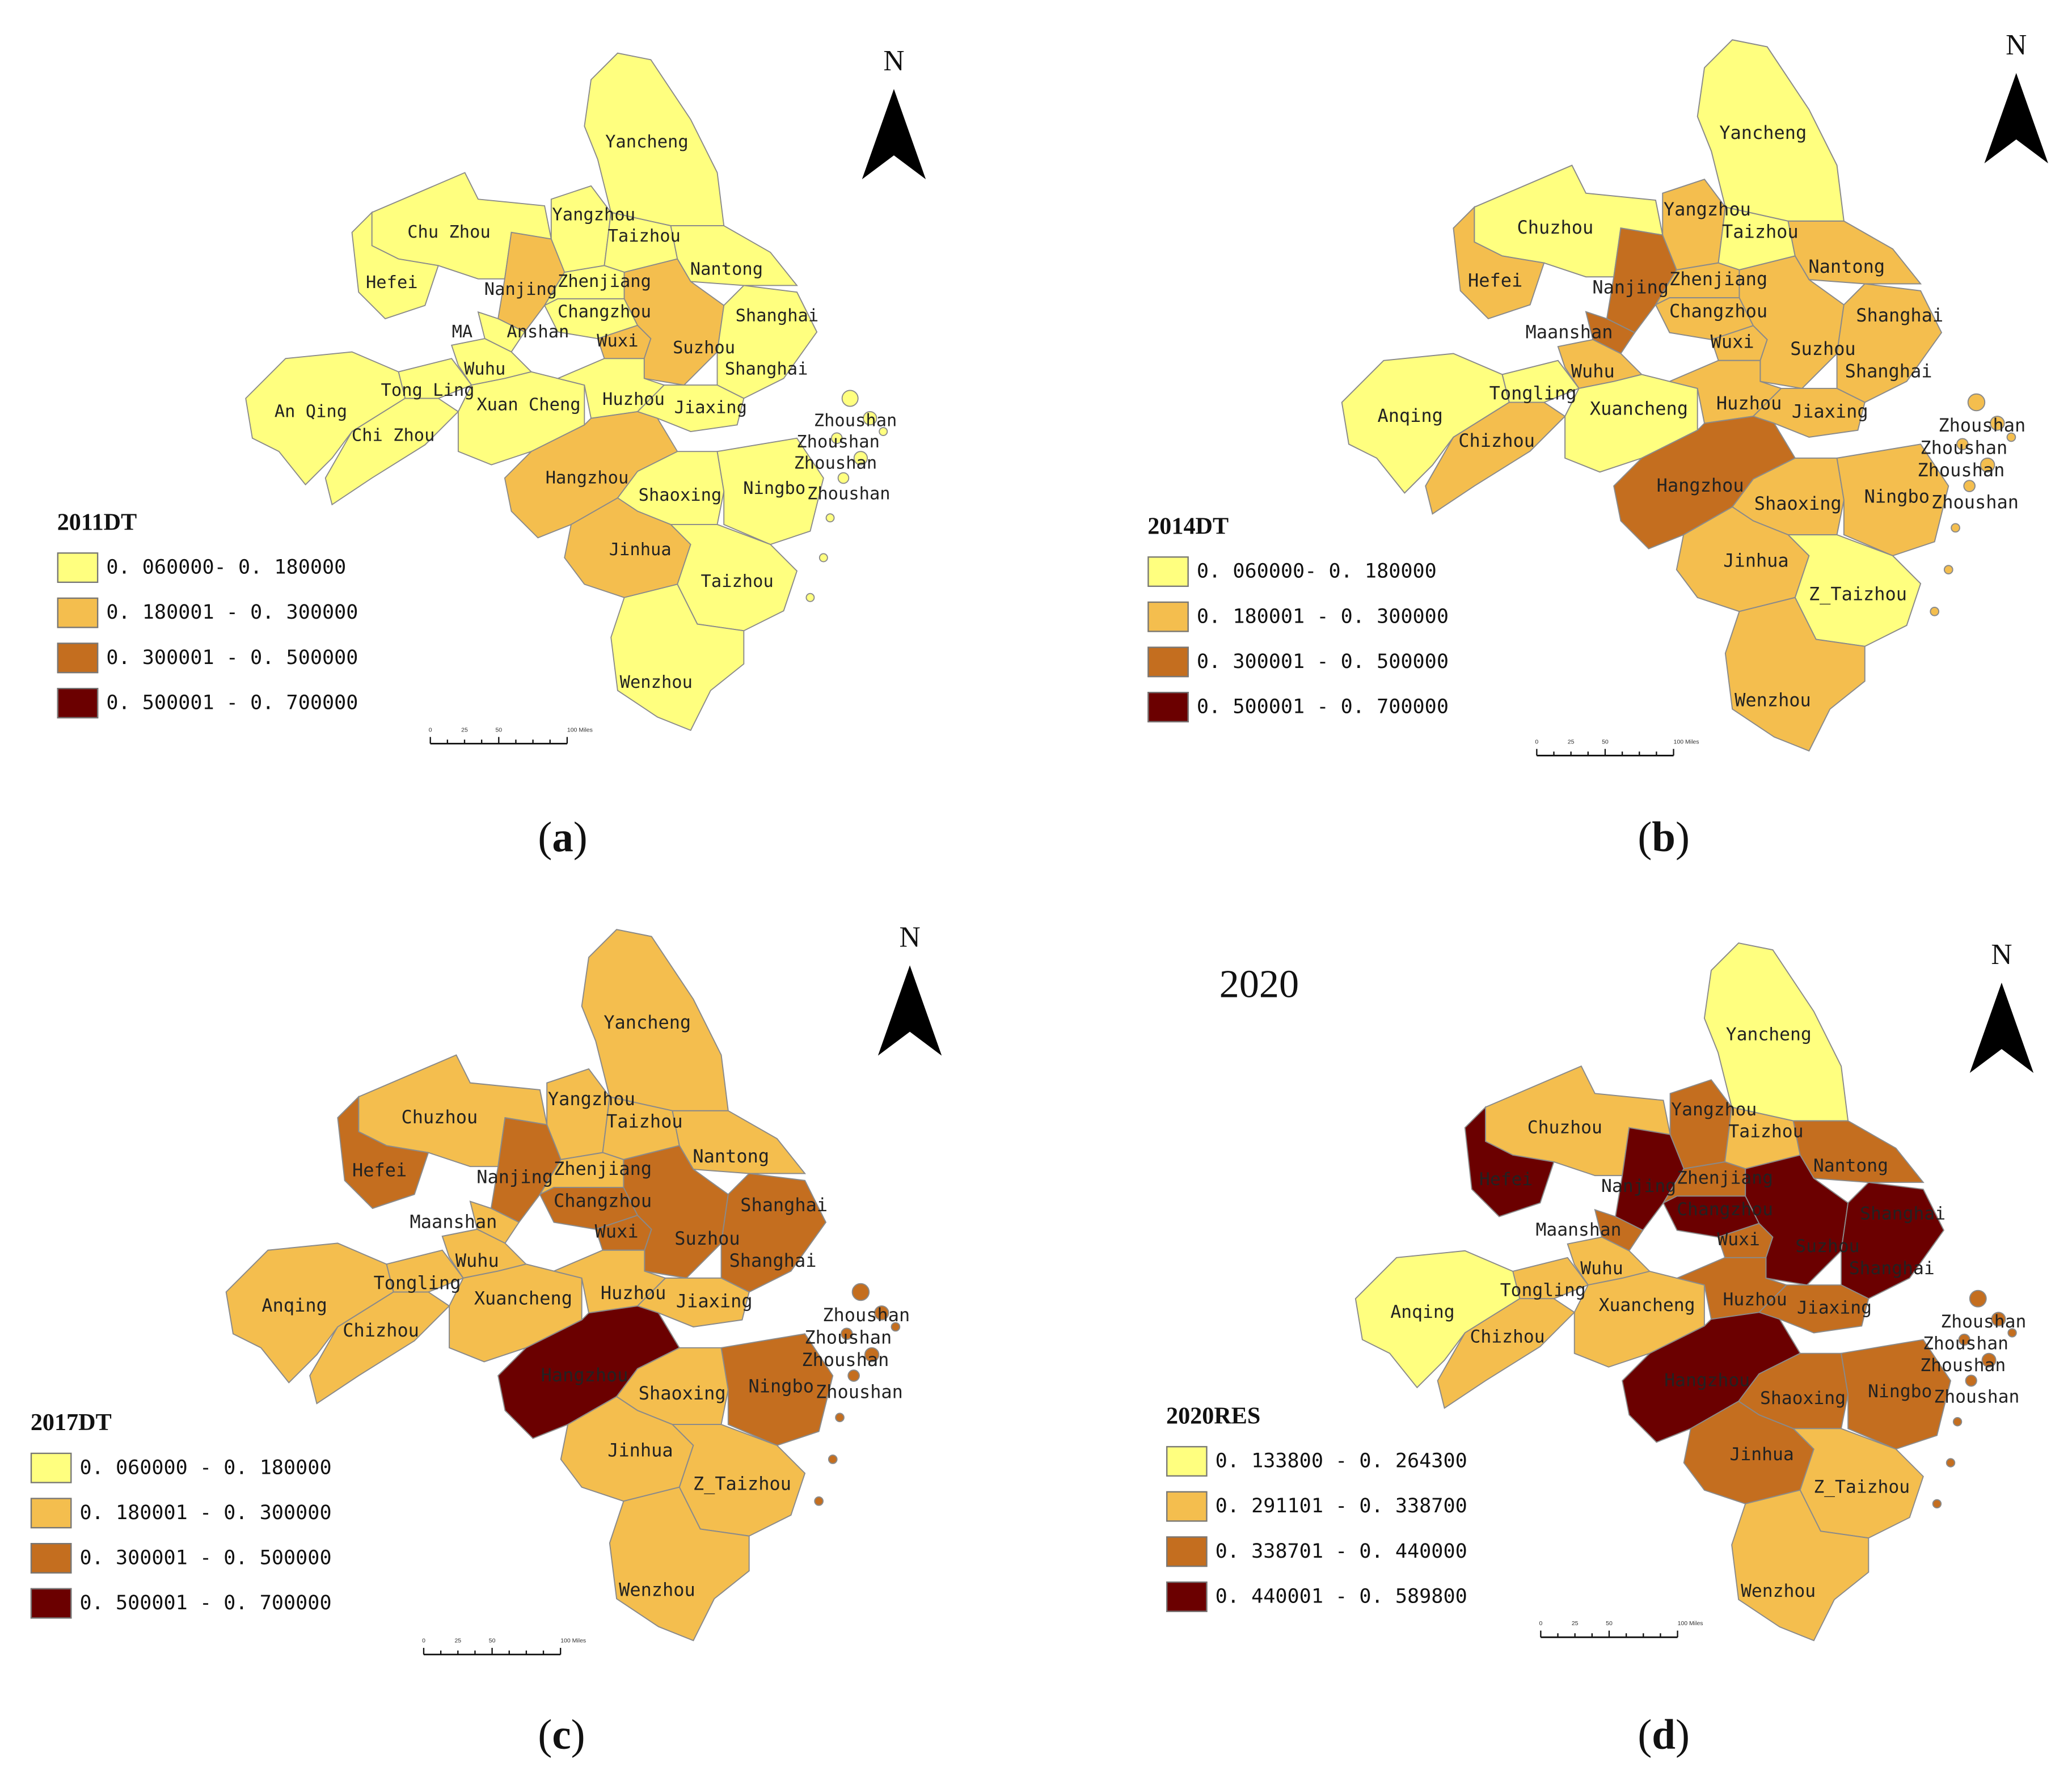 This screenshot has height=1776, width=2072. Describe the element at coordinates (682, 1393) in the screenshot. I see `city-label-shaoxing: Shaoxing` at that location.